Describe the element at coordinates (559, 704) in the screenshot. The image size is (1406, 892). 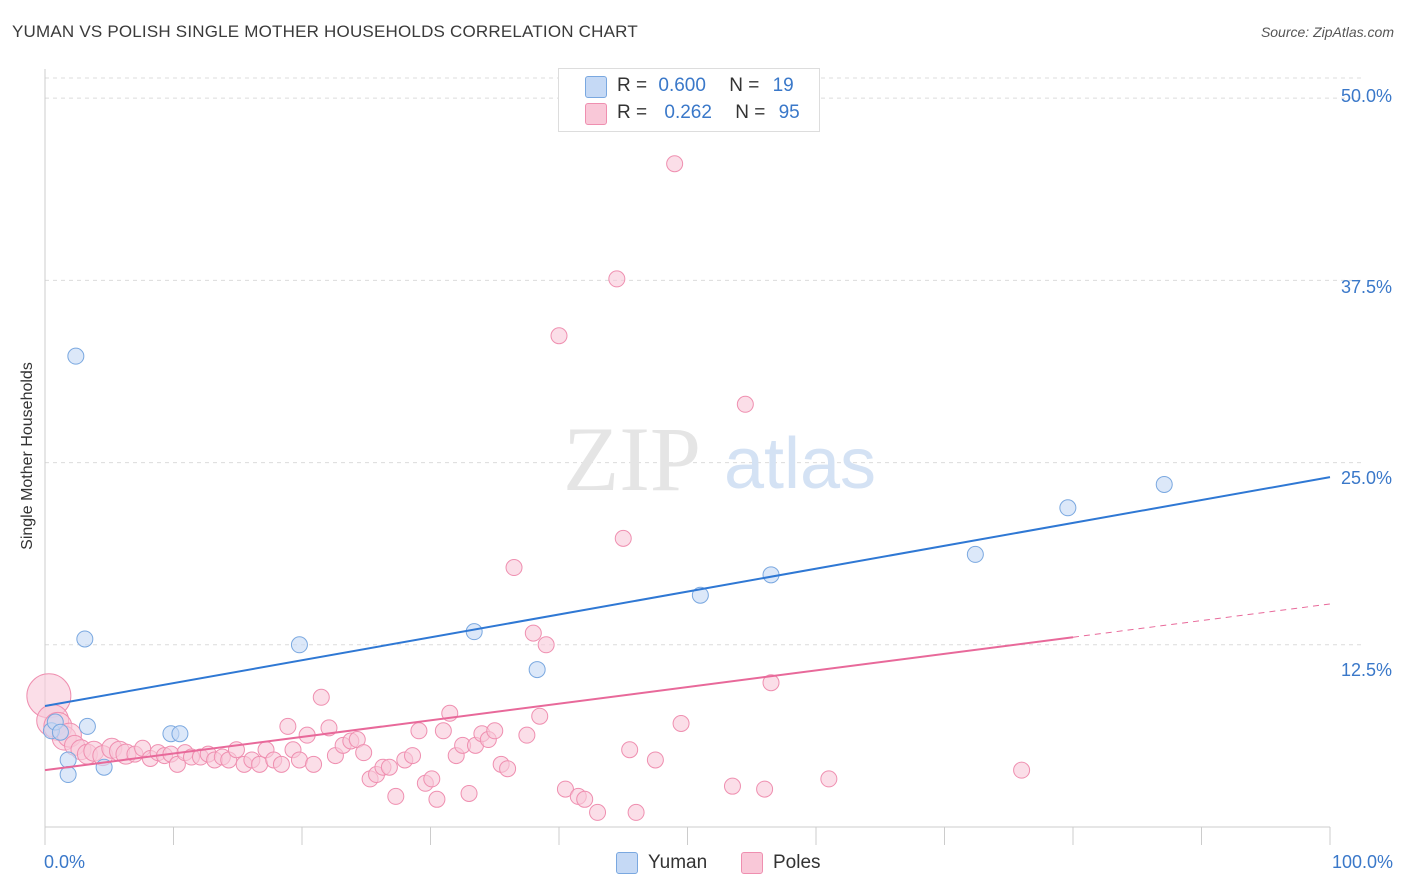
I see `poles-trendline` at that location.